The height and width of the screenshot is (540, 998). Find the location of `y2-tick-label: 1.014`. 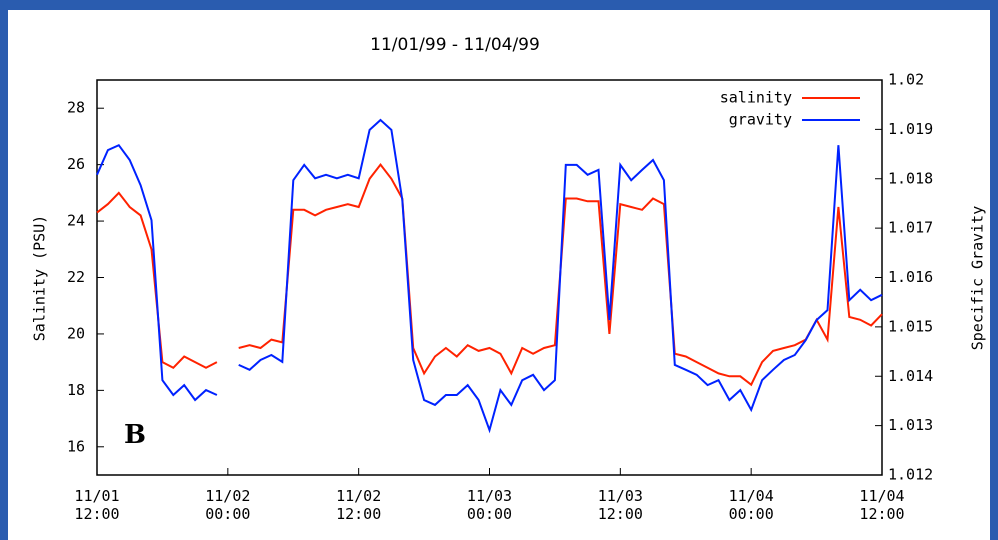

y2-tick-label: 1.014 is located at coordinates (910, 376).